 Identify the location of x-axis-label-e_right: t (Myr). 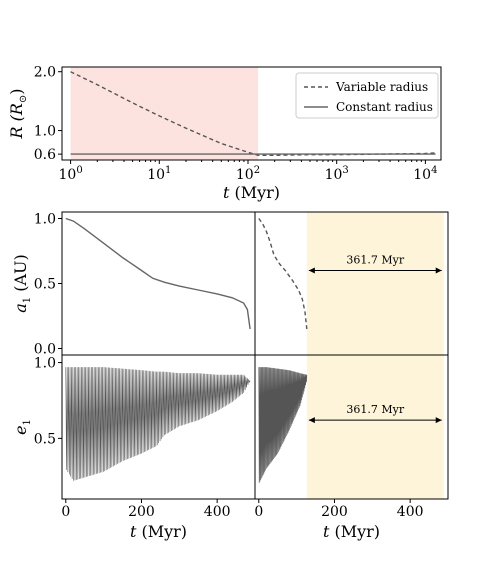
(351, 531).